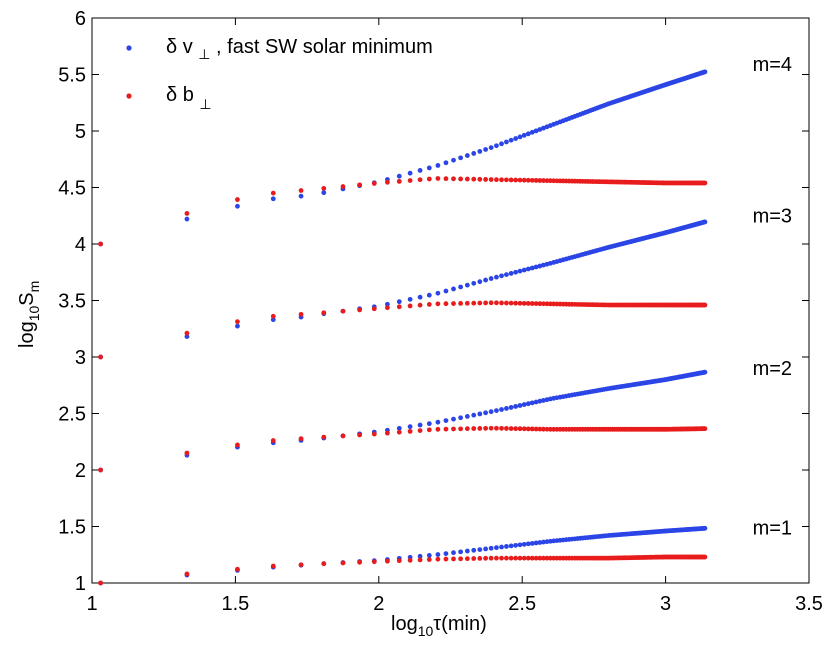 This screenshot has width=830, height=651. What do you see at coordinates (72, 189) in the screenshot?
I see `y-tick-label: 4.5` at bounding box center [72, 189].